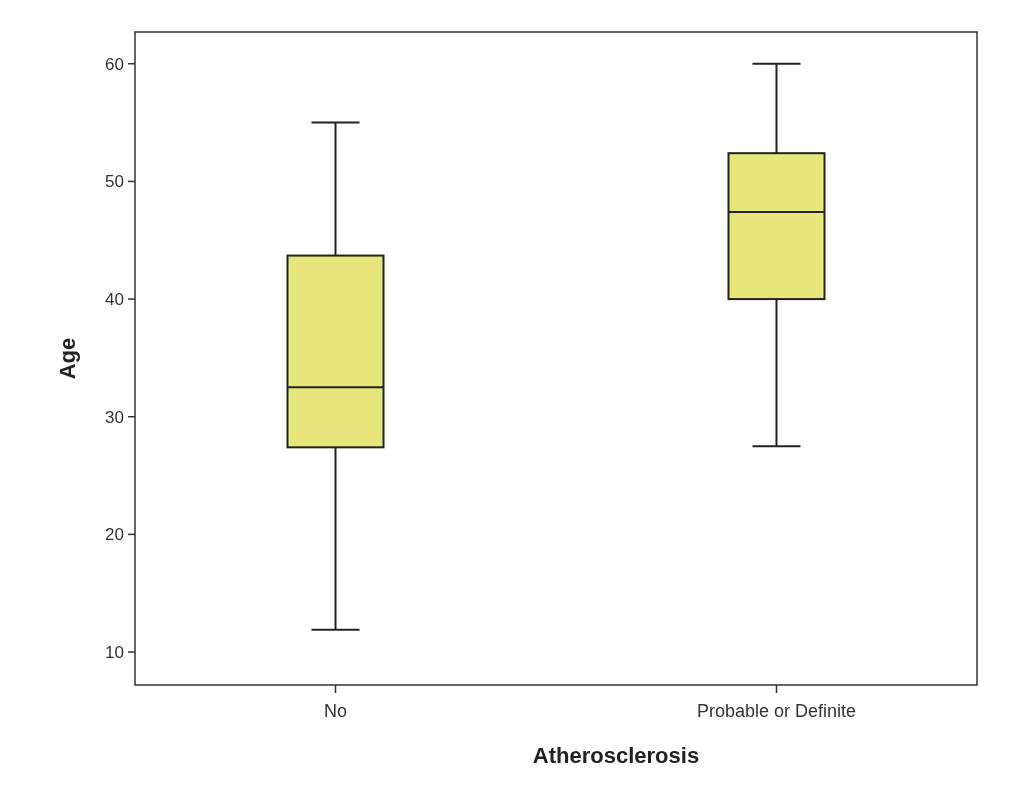 The height and width of the screenshot is (807, 1009). I want to click on y-tick-label: 20, so click(114, 535).